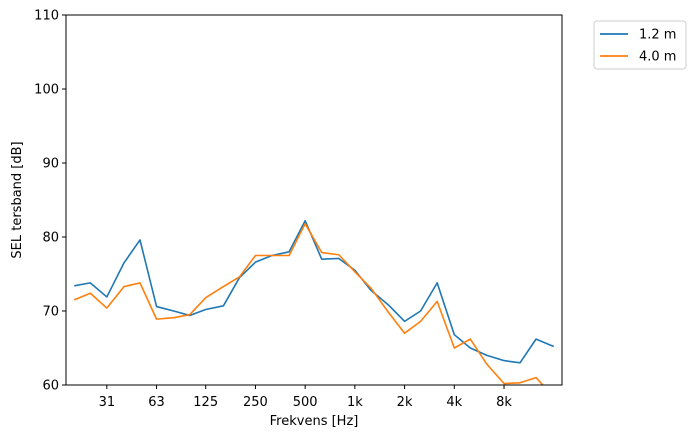  I want to click on x-tick-label: 31, so click(107, 402).